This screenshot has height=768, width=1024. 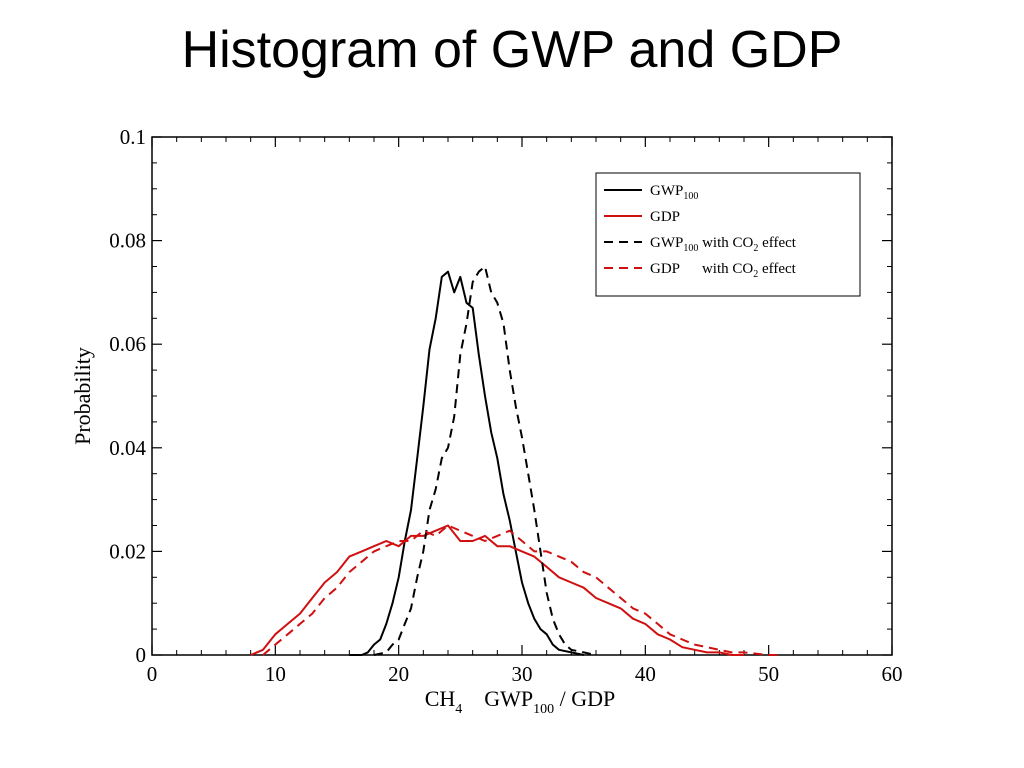 What do you see at coordinates (508, 698) in the screenshot?
I see `x-axis-label-main: GWP` at bounding box center [508, 698].